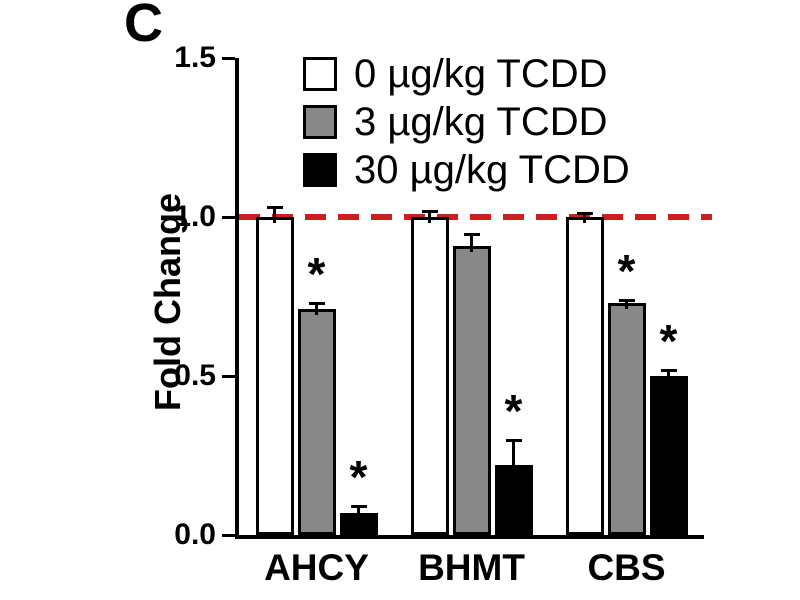  What do you see at coordinates (492, 169) in the screenshot?
I see `legend-label: 30 µg/kg TCDD` at bounding box center [492, 169].